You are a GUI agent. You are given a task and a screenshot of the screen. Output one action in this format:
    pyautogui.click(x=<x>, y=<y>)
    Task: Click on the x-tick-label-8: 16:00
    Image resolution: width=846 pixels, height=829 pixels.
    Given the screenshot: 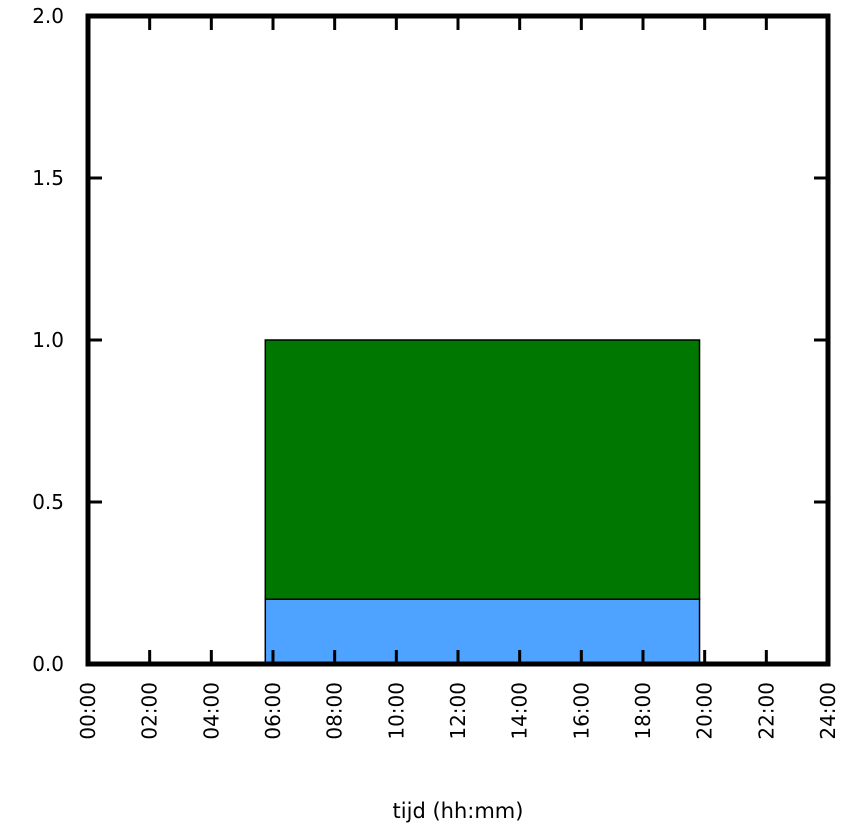 What is the action you would take?
    pyautogui.click(x=581, y=711)
    